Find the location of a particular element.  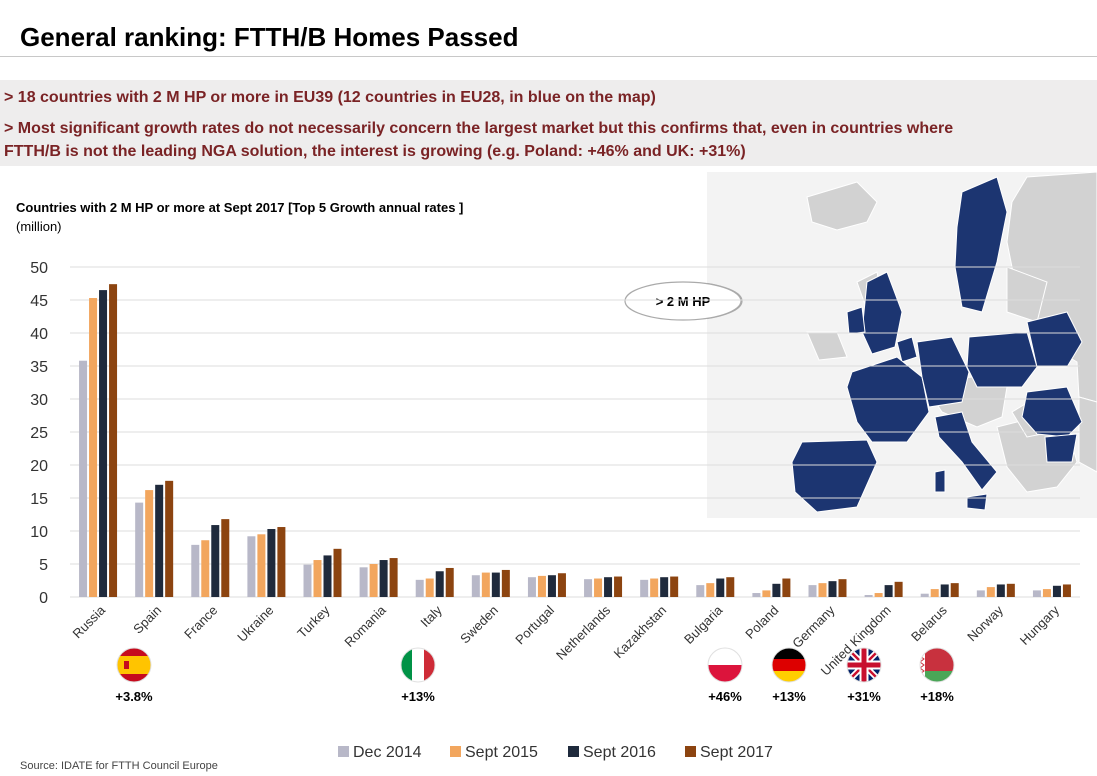

bar-bulgaria-sept-2017 is located at coordinates (730, 587).